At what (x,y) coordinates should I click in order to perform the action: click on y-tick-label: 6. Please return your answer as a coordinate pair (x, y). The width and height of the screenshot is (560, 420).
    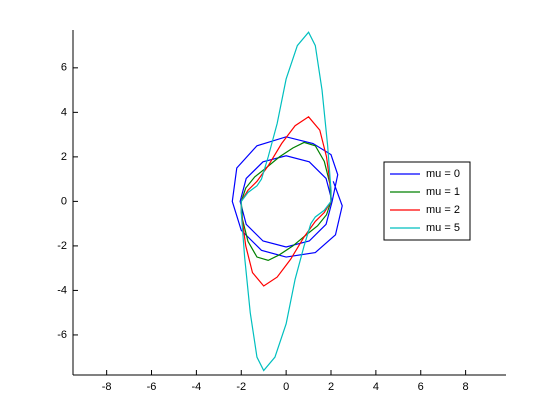
    Looking at the image, I should click on (64, 68).